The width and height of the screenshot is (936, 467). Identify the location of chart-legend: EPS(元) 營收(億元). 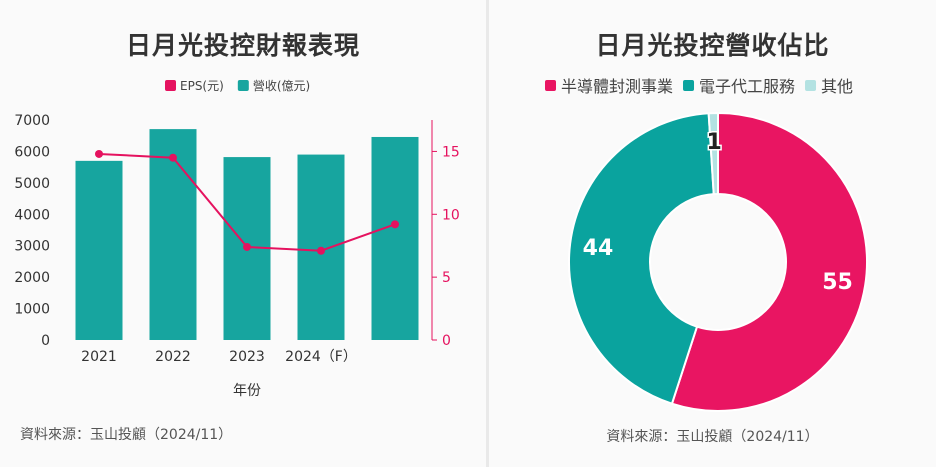
(237, 86).